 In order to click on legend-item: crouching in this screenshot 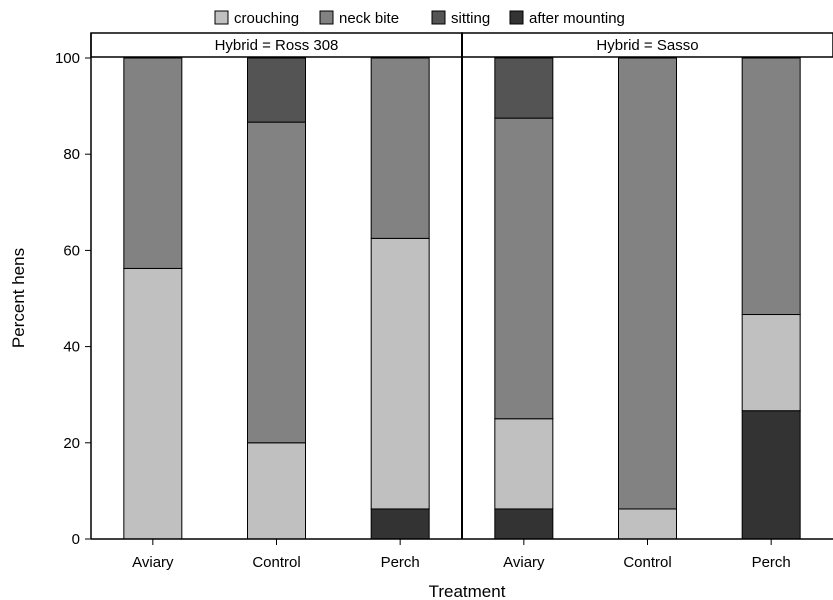, I will do `click(256, 18)`.